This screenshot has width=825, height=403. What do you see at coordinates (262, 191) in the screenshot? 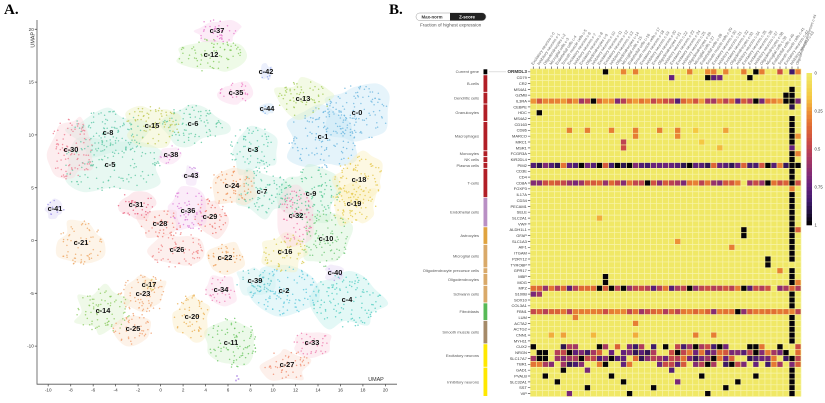
I see `svg-text: c-7` at bounding box center [262, 191].